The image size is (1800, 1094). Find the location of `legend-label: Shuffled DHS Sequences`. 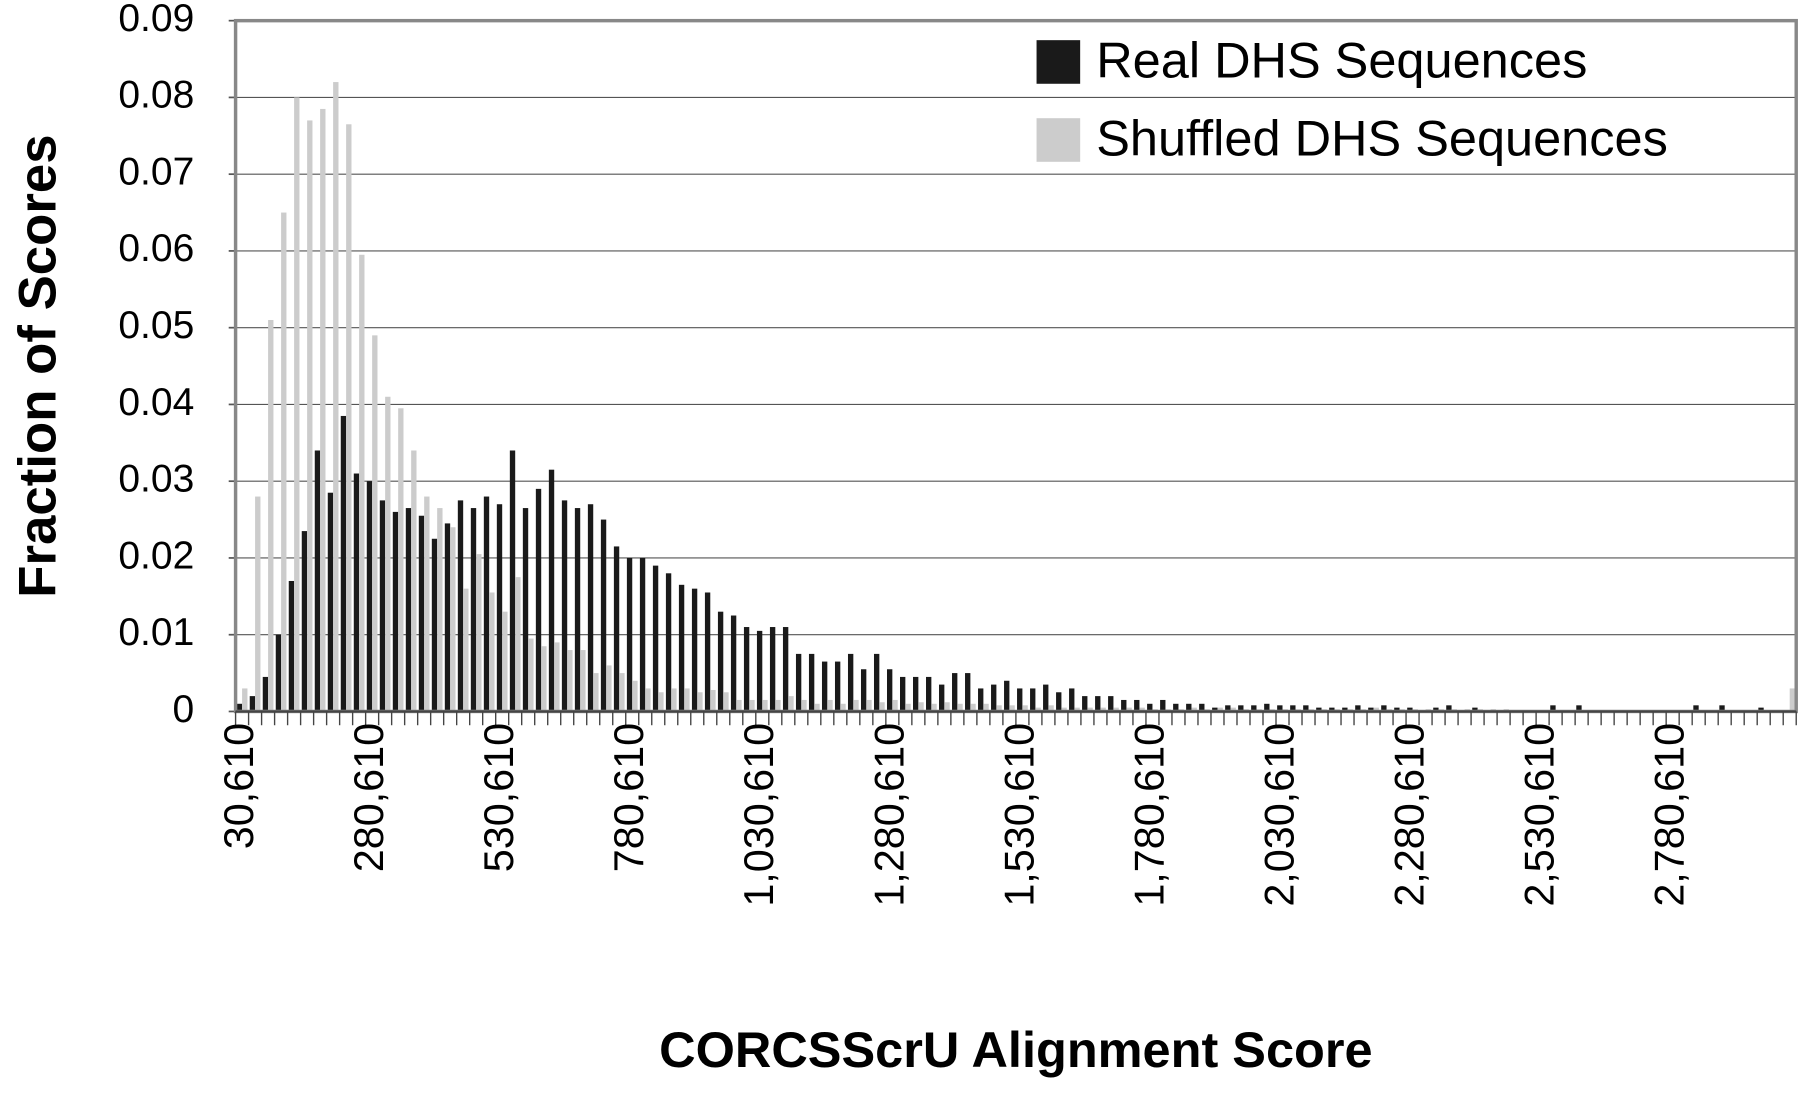

legend-label: Shuffled DHS Sequences is located at coordinates (1382, 138).